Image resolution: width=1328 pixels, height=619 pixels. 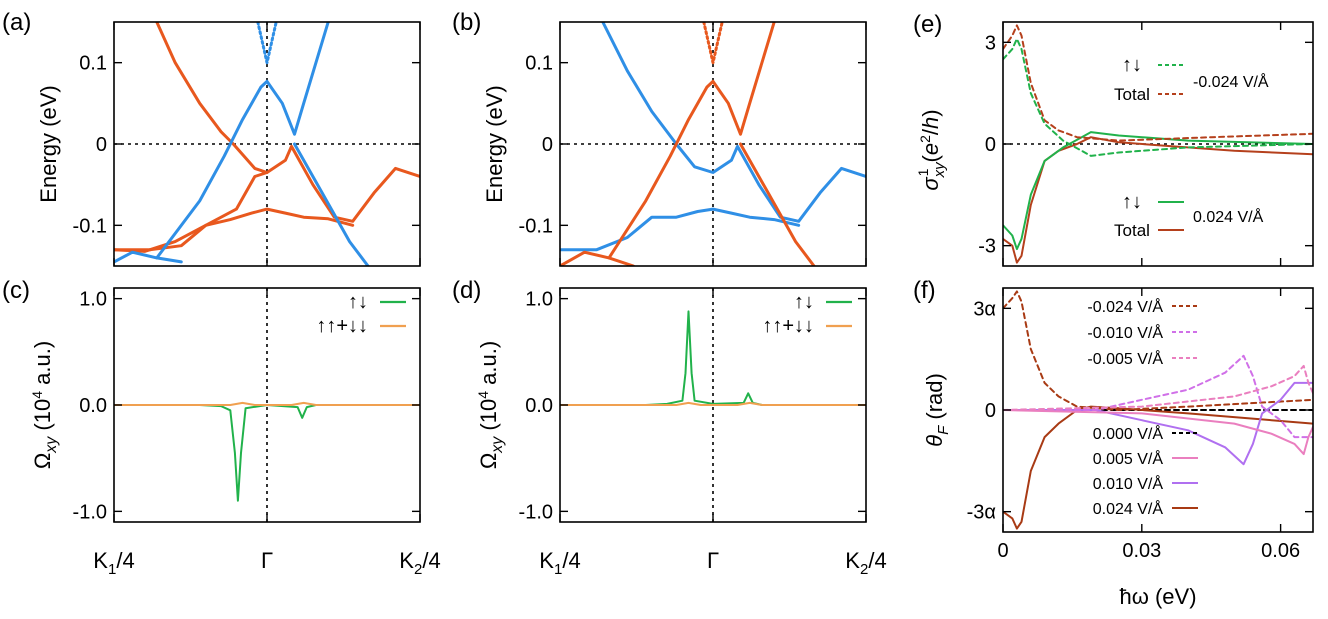 What do you see at coordinates (90, 512) in the screenshot?
I see `y-tick-label: -1.0` at bounding box center [90, 512].